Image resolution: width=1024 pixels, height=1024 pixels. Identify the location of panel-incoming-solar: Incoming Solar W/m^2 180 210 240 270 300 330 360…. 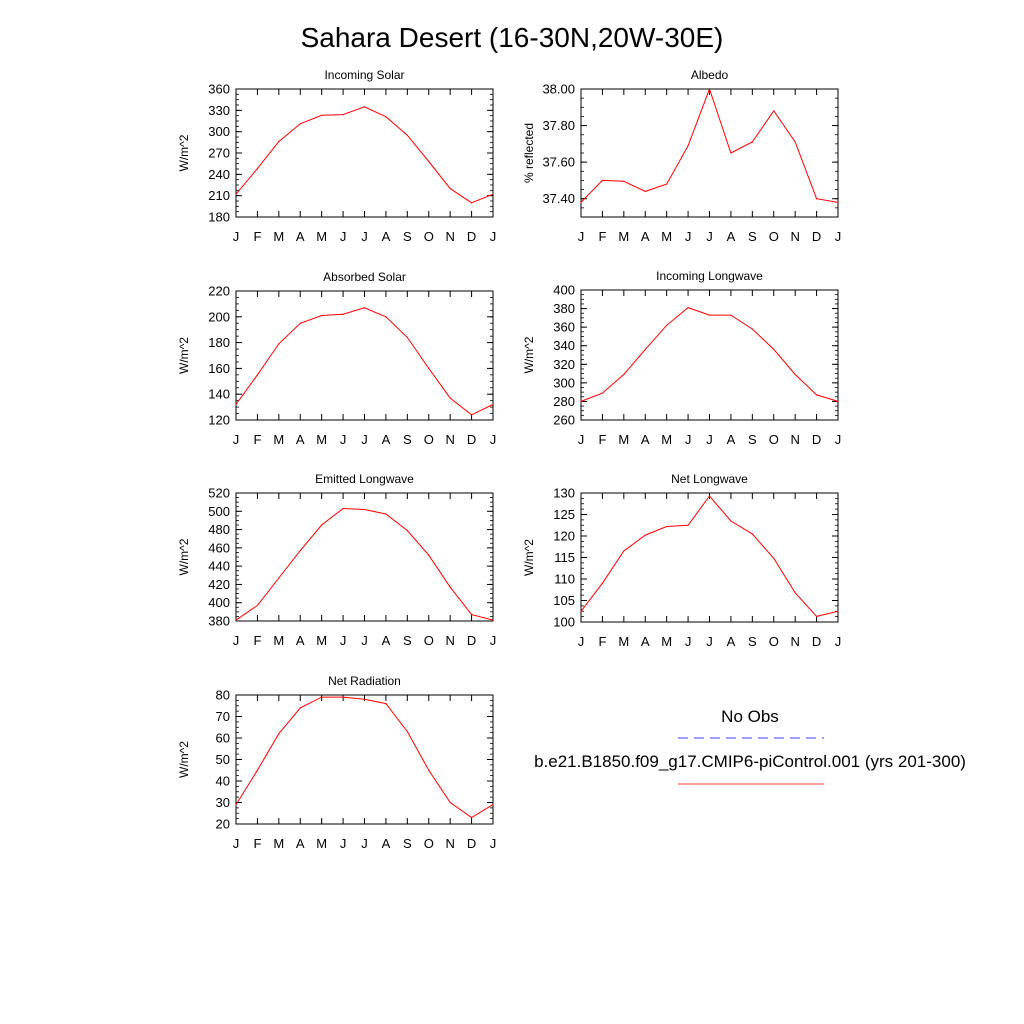
(336, 156).